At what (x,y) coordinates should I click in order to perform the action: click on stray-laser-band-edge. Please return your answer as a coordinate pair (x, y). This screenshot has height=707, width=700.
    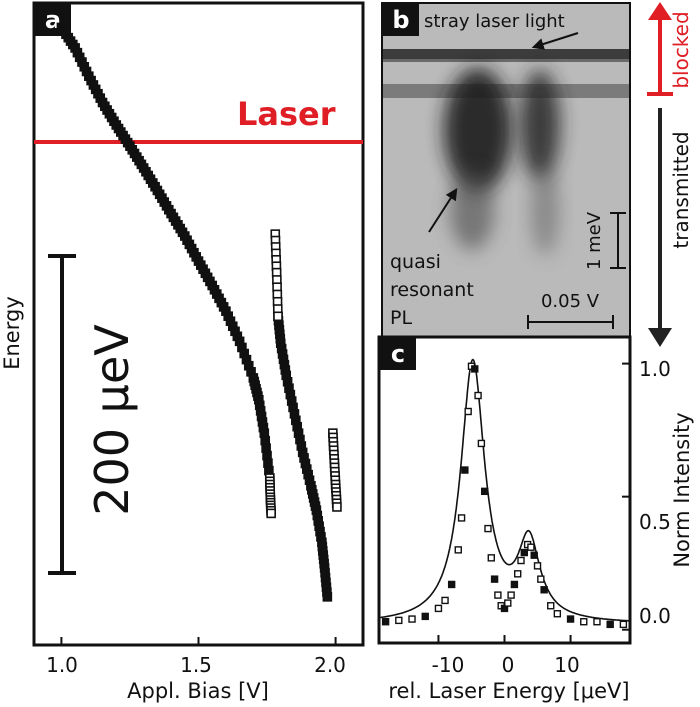
    Looking at the image, I should click on (506, 60).